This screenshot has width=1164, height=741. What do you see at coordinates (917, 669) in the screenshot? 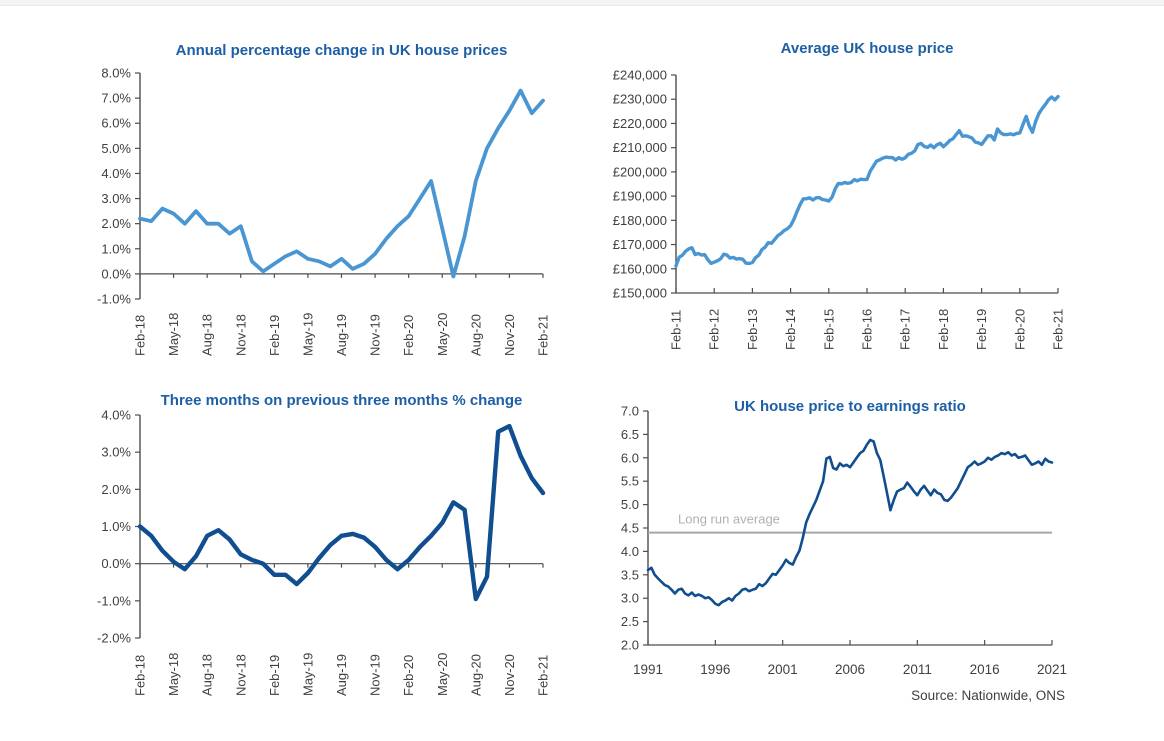
I see `svg-text: 2011` at bounding box center [917, 669].